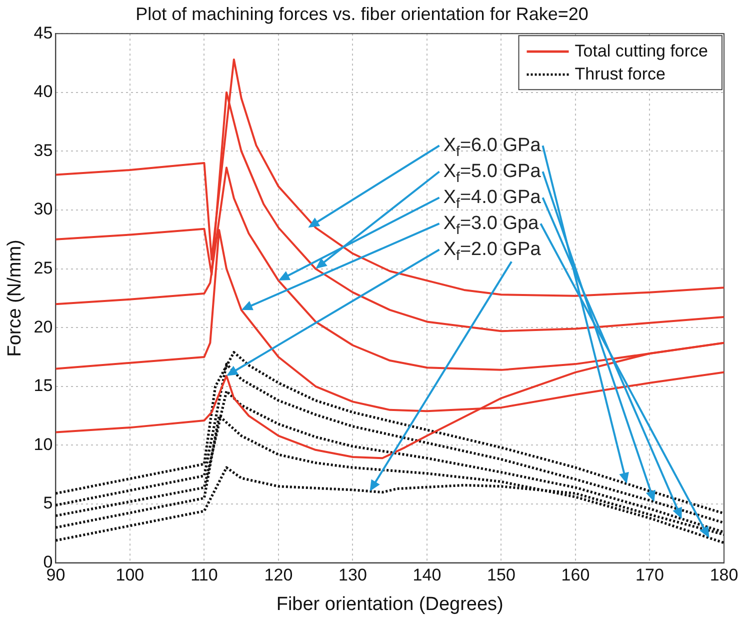  Describe the element at coordinates (15, 298) in the screenshot. I see `y-axis-title: Force (N/mm)` at that location.